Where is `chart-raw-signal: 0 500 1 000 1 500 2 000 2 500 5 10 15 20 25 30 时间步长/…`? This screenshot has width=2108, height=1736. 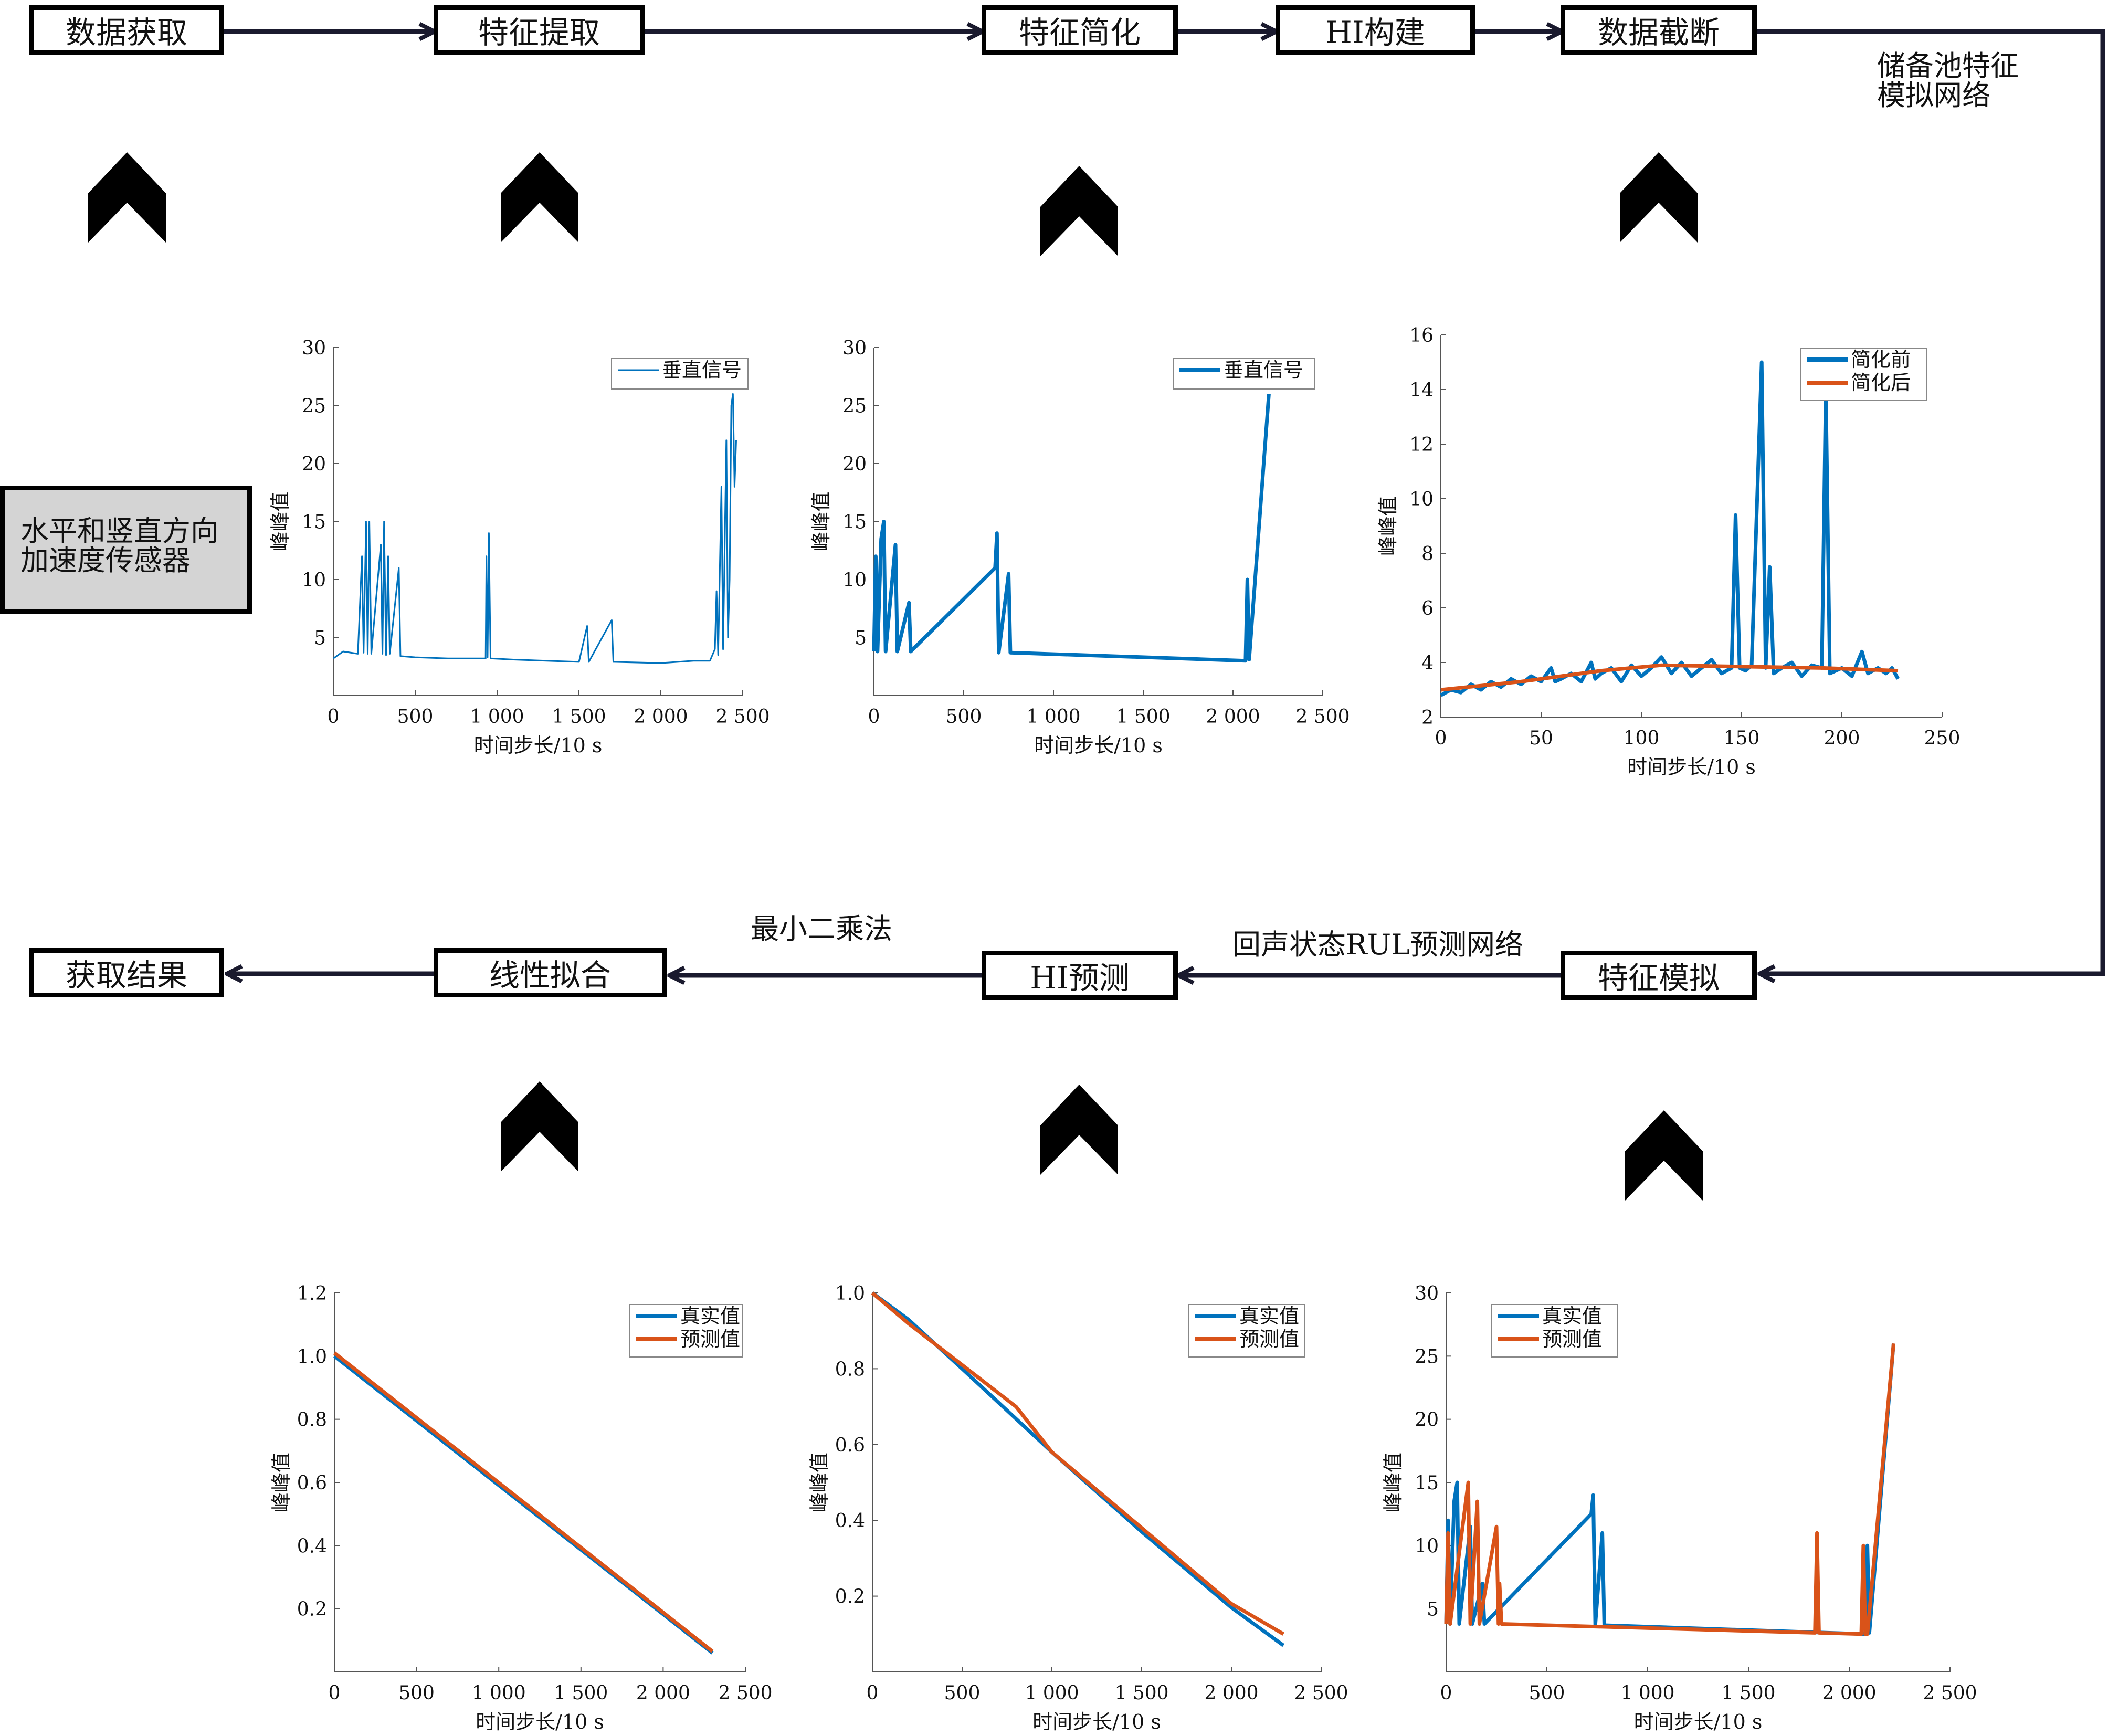 chart-raw-signal: 0 500 1 000 1 500 2 000 2 500 5 10 15 20 25 30 时间步长/… is located at coordinates (519, 548).